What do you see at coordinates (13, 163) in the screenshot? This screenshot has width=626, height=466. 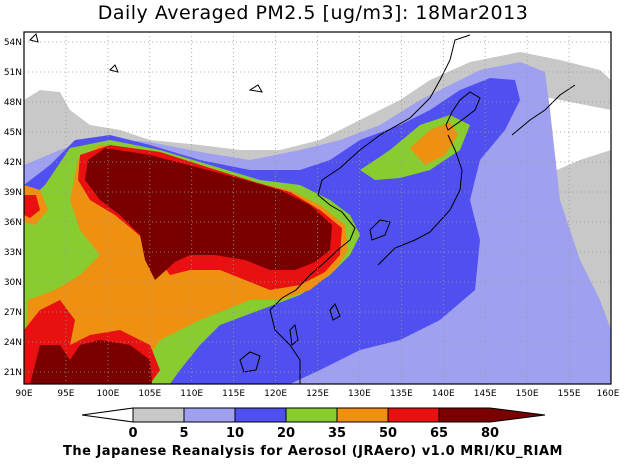 I see `lat-label: 42N` at bounding box center [13, 163].